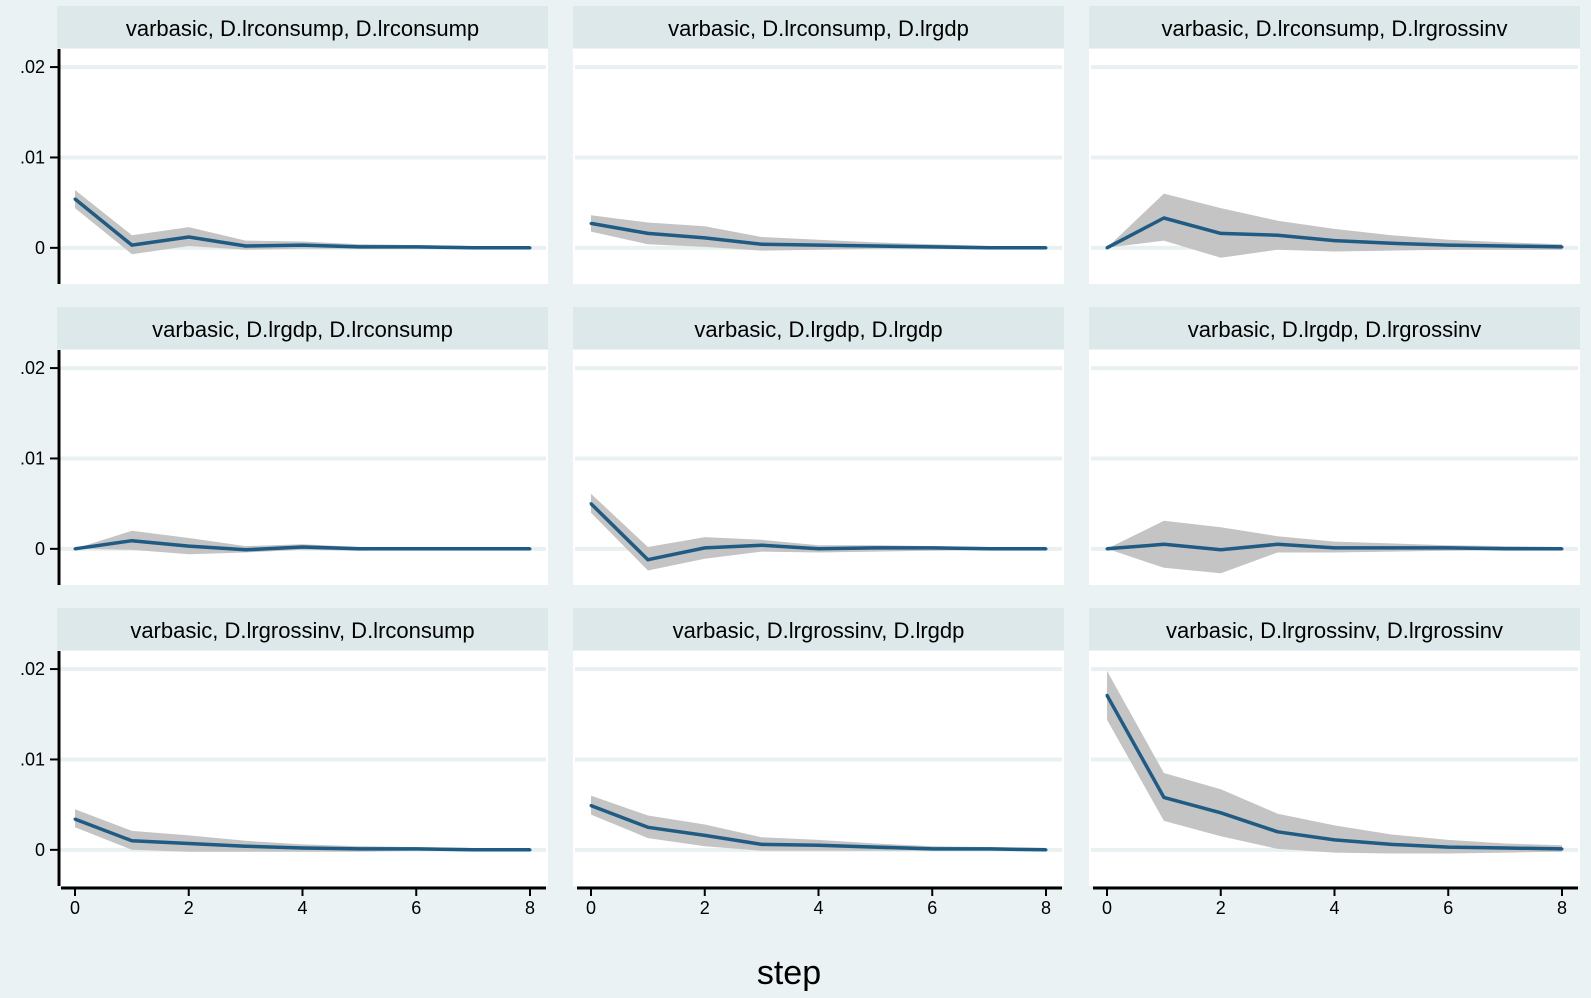 This screenshot has width=1591, height=998. I want to click on panel-title: varbasic, D.lrgdp, D.lrgrossinv, so click(1334, 329).